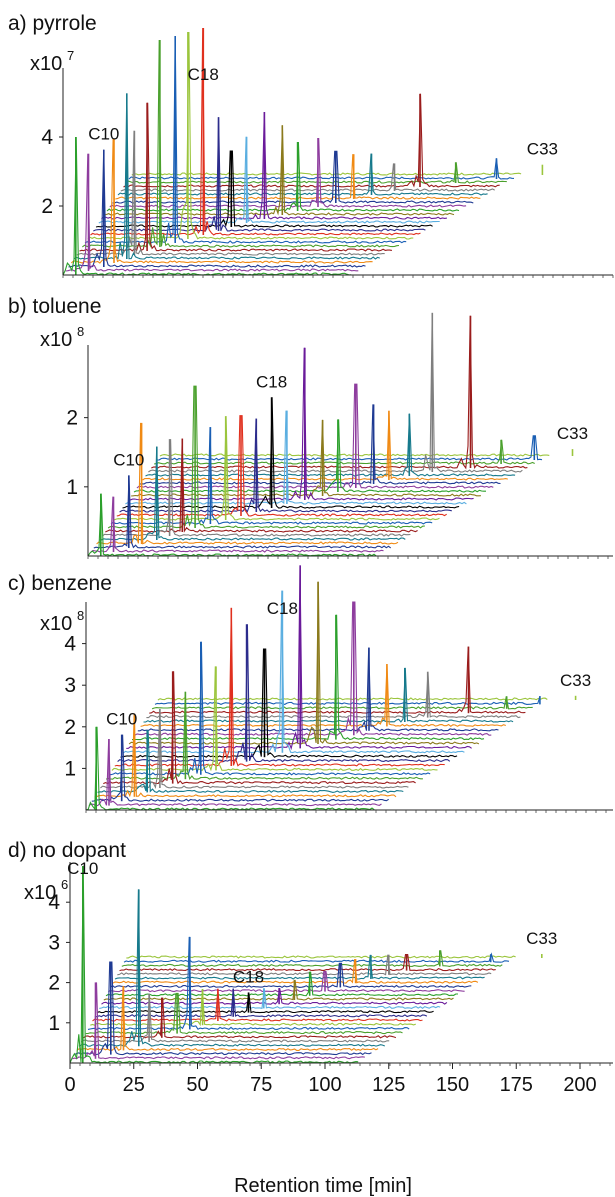 The image size is (615, 1197). Describe the element at coordinates (64, 884) in the screenshot. I see `y-exponent-label: 6` at that location.